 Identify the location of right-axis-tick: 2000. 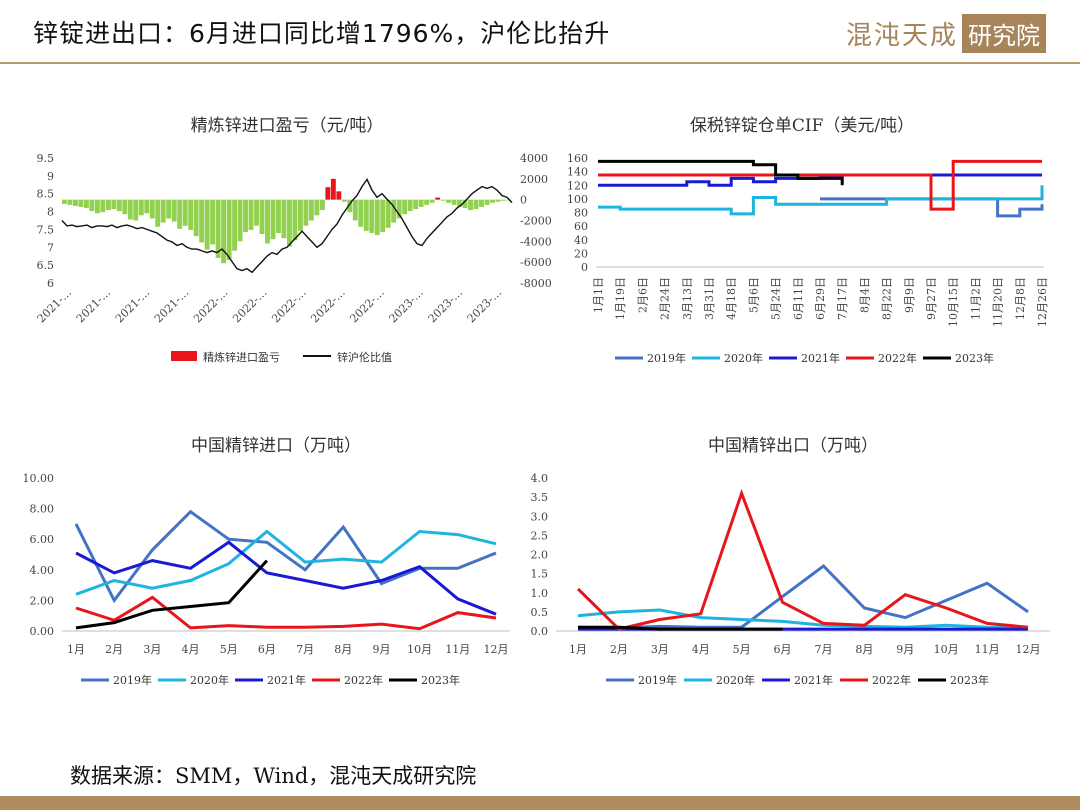
(534, 179).